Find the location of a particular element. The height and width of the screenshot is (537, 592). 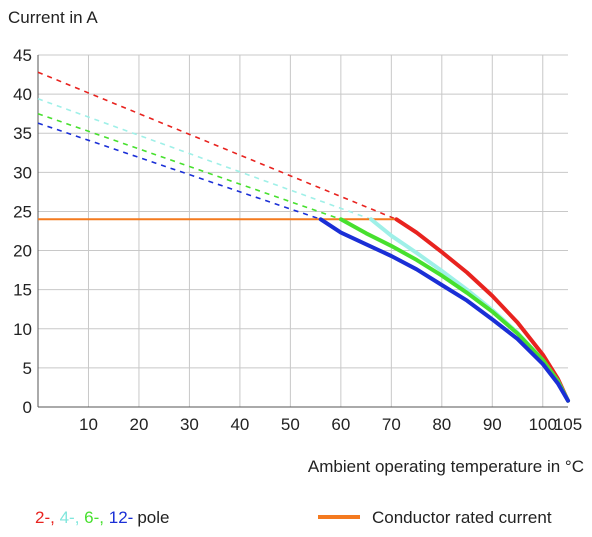

x-axis-title: Ambient operating temperature in °C is located at coordinates (446, 466).